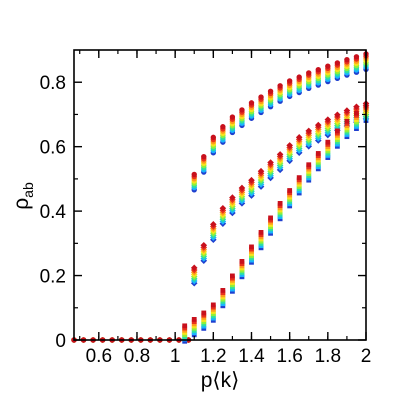 This screenshot has height=420, width=415. Describe the element at coordinates (99, 356) in the screenshot. I see `x-tick-label: 0.6` at that location.